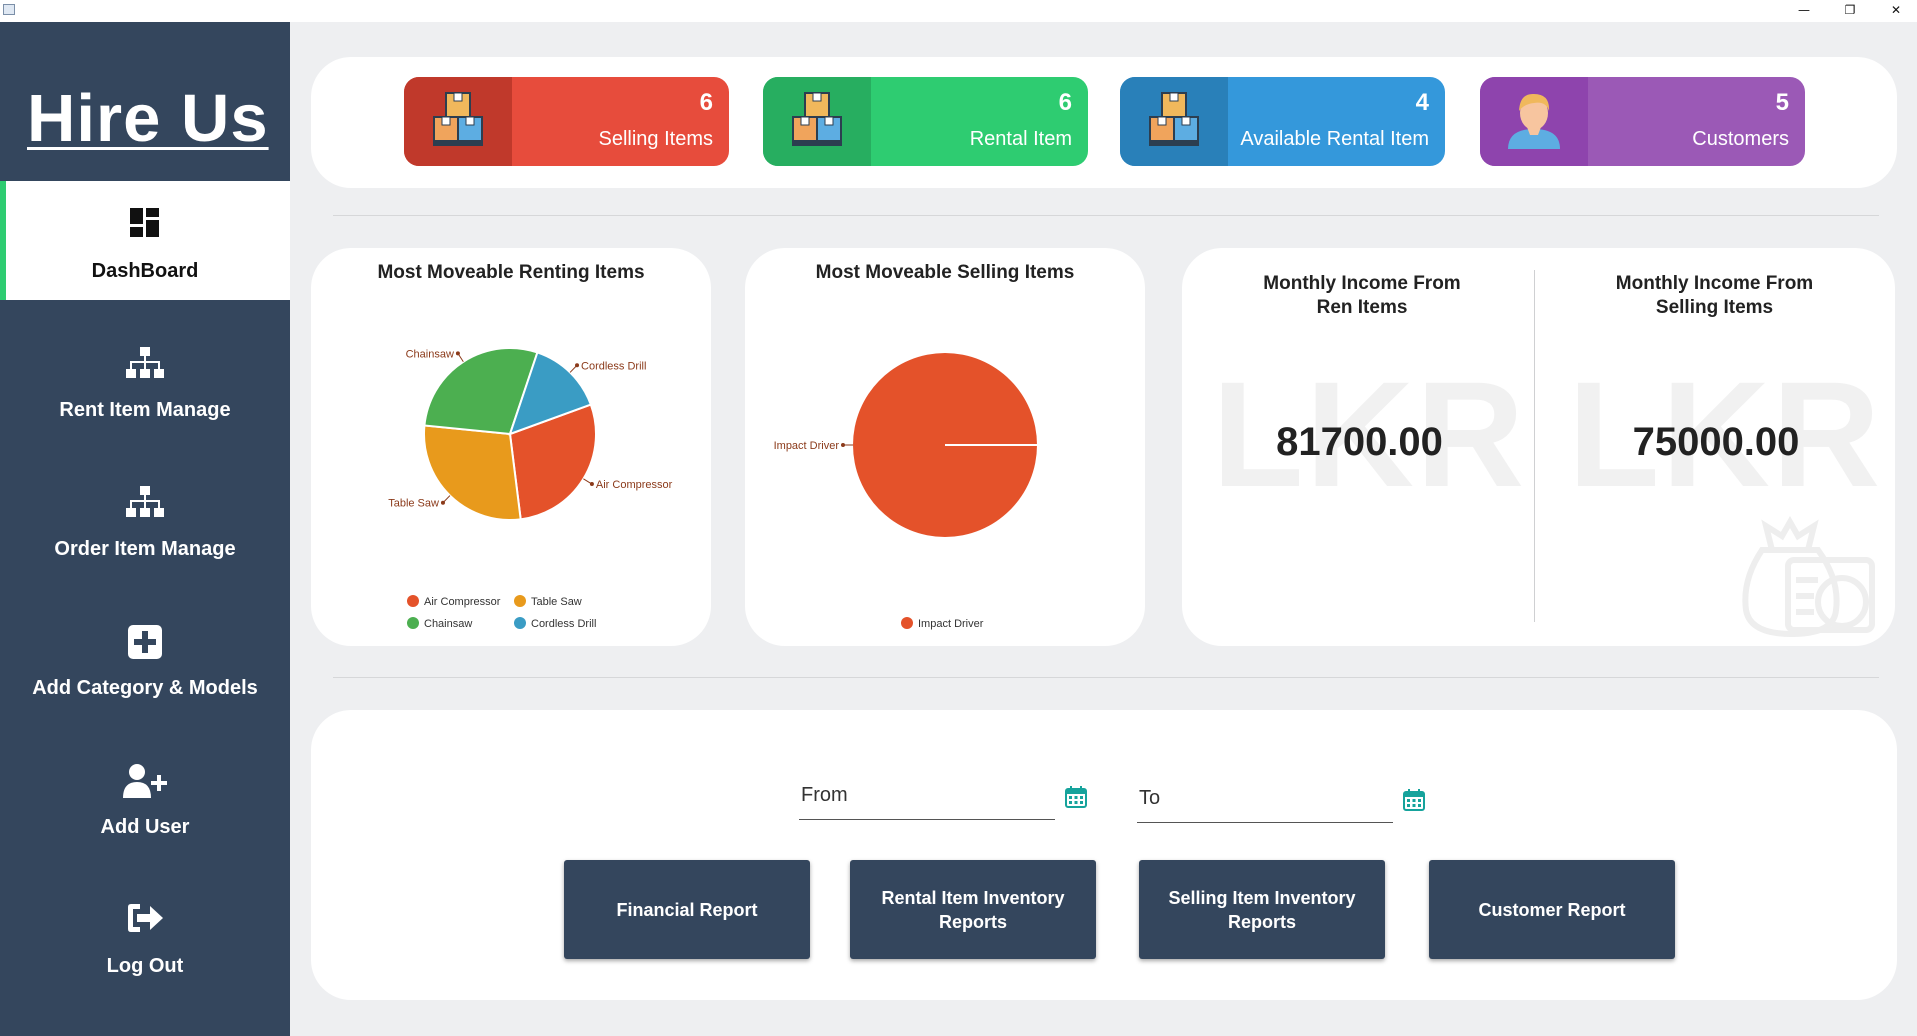 The width and height of the screenshot is (1917, 1036). What do you see at coordinates (413, 504) in the screenshot?
I see `pie-slice-label: Table Saw` at bounding box center [413, 504].